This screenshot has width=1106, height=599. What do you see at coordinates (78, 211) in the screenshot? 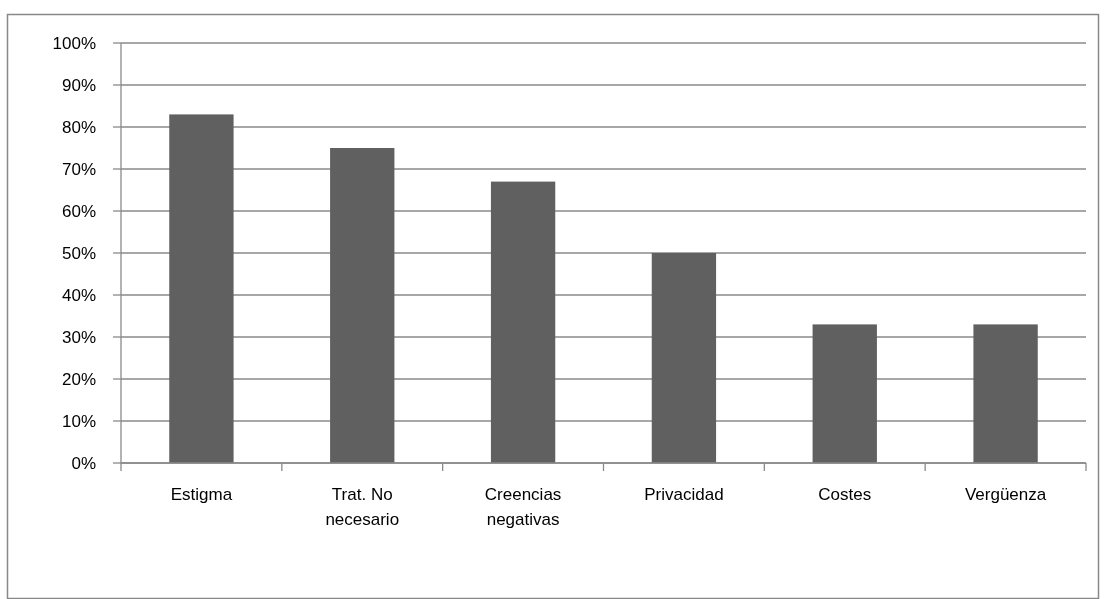
I see `y-tick-label: 60%` at bounding box center [78, 211].